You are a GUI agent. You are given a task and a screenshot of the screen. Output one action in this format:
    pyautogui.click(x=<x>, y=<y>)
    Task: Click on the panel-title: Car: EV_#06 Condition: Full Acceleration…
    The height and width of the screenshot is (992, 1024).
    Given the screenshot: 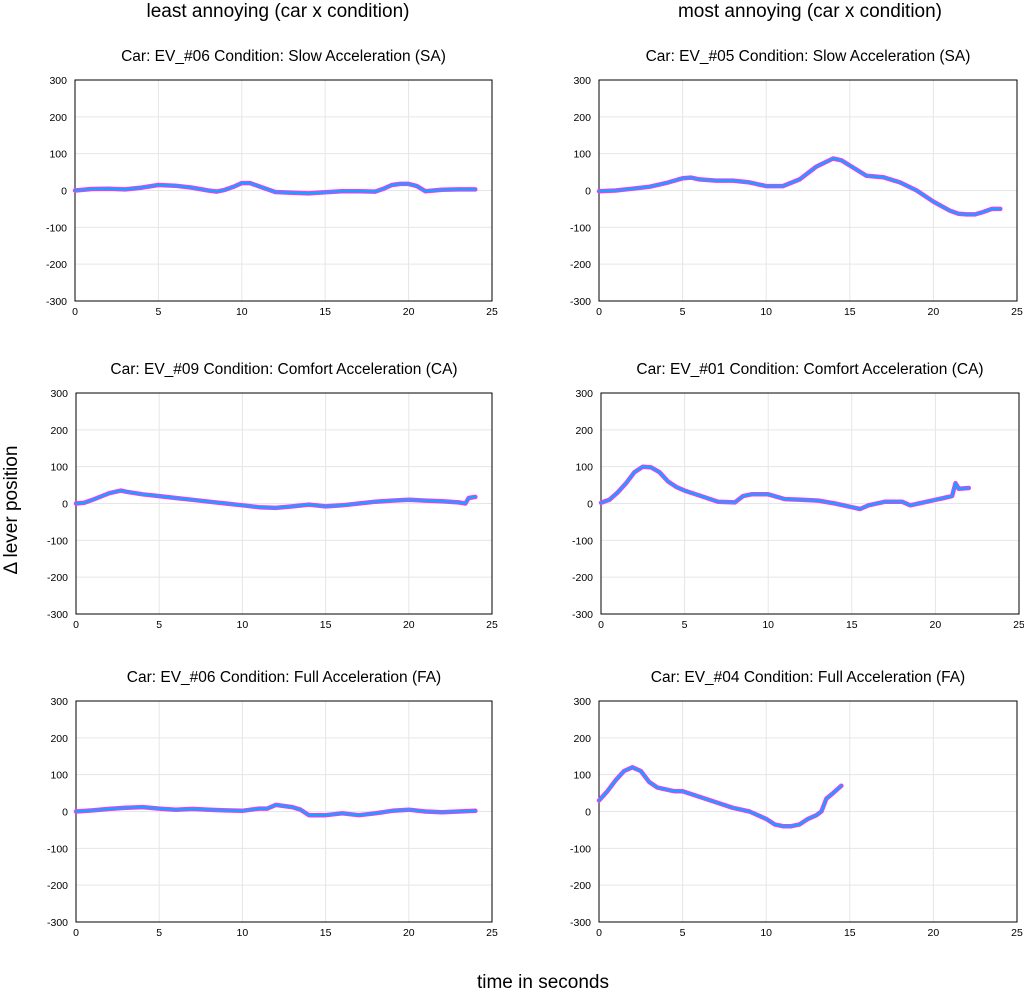 What is the action you would take?
    pyautogui.click(x=284, y=677)
    